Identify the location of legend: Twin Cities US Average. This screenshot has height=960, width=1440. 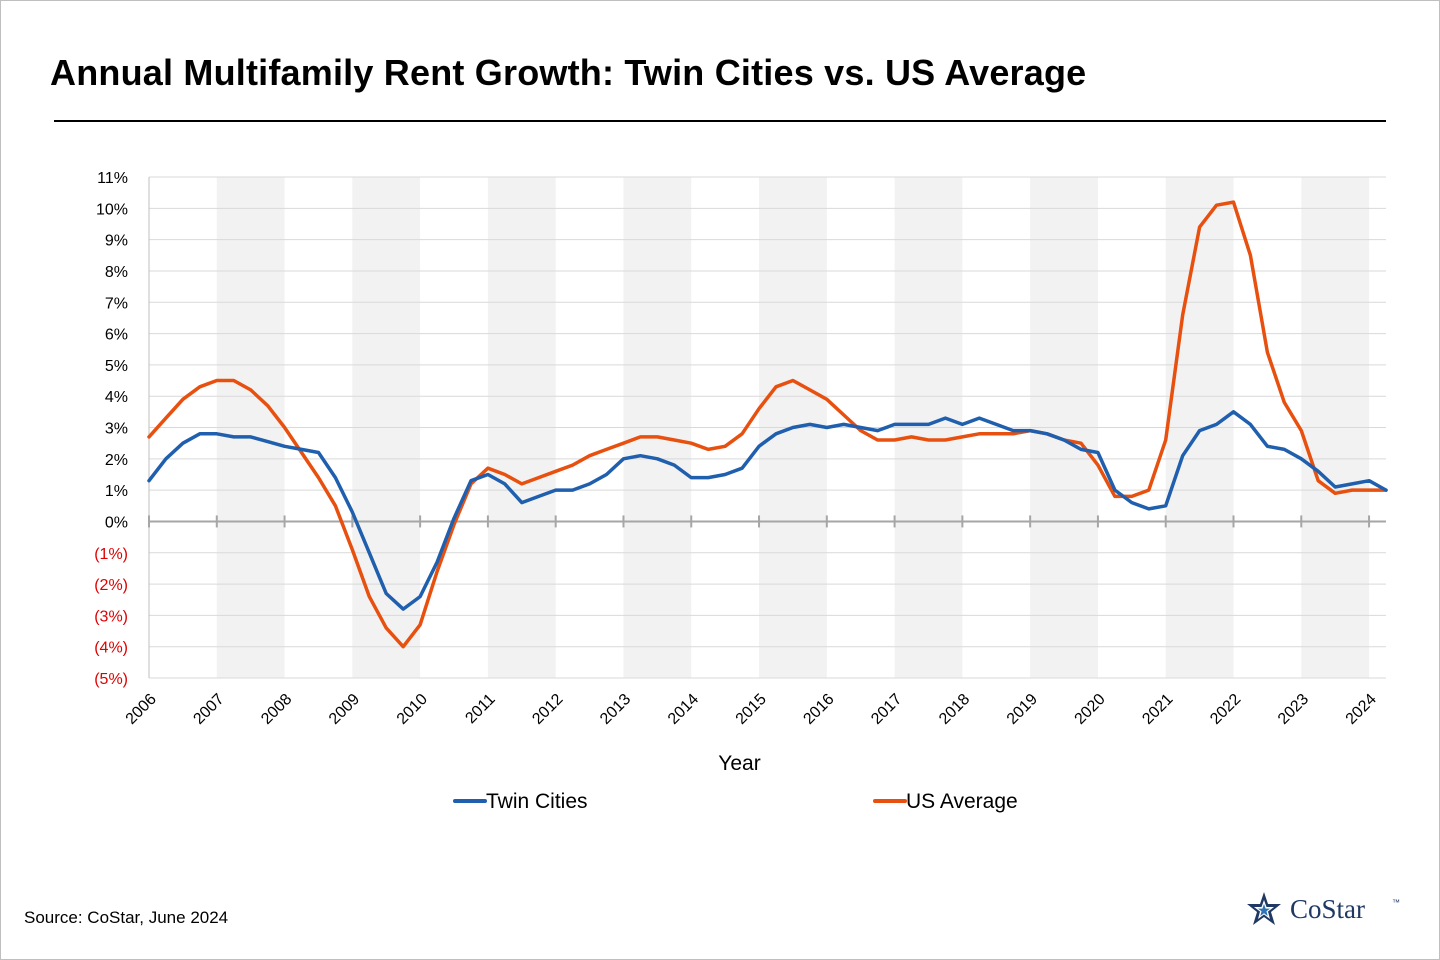
(735, 801).